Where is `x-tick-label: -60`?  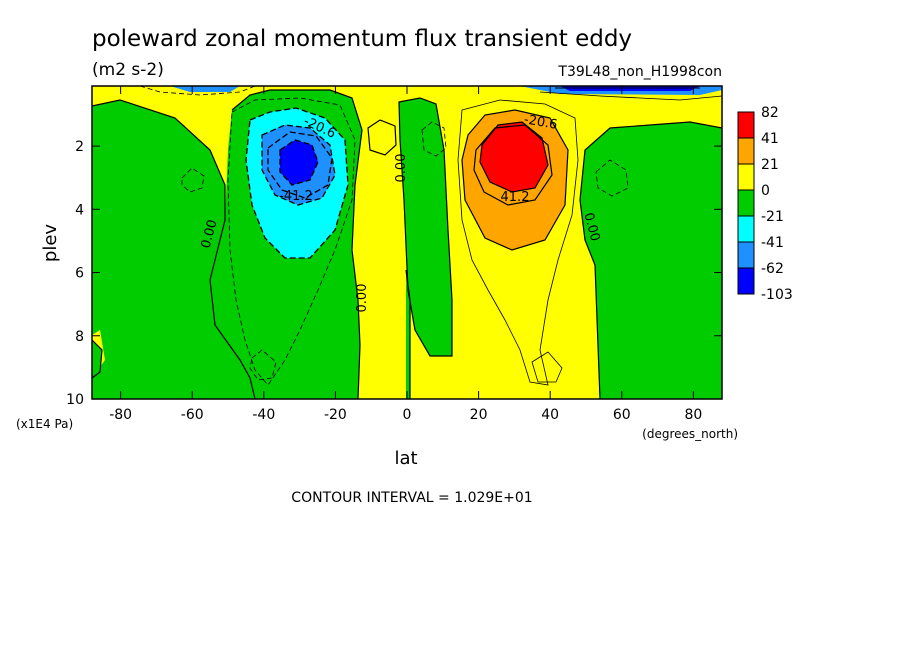
x-tick-label: -60 is located at coordinates (192, 415).